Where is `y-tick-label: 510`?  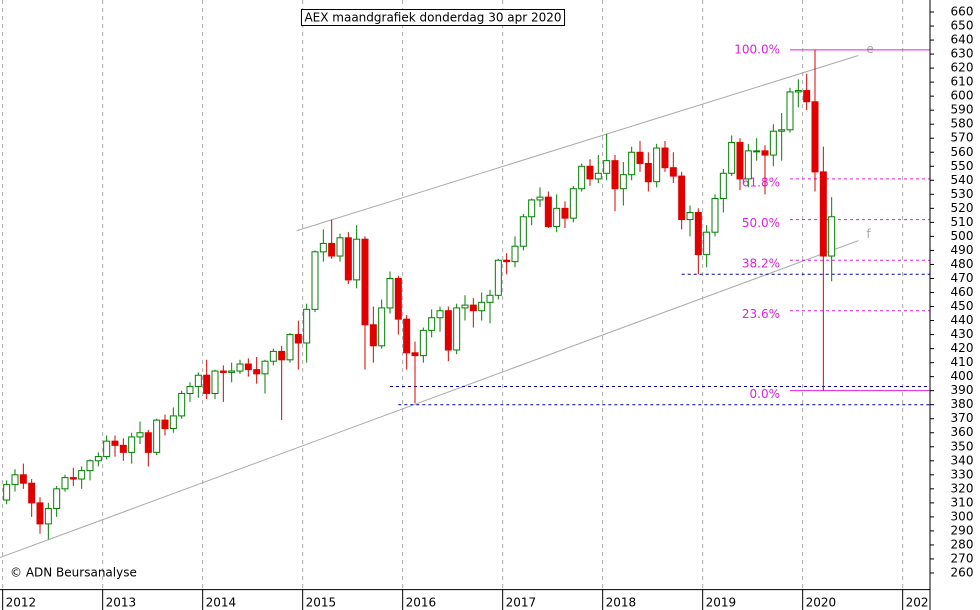
y-tick-label: 510 is located at coordinates (962, 222).